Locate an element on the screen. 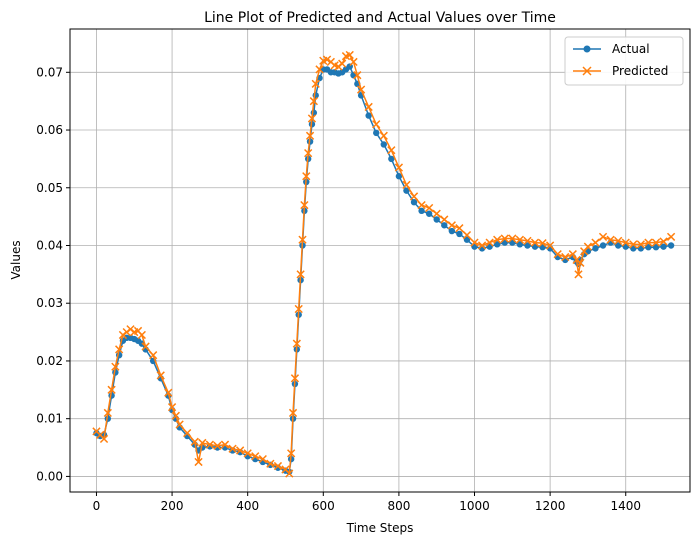 This screenshot has width=700, height=545. y-tick-label: 0.03 is located at coordinates (49, 303).